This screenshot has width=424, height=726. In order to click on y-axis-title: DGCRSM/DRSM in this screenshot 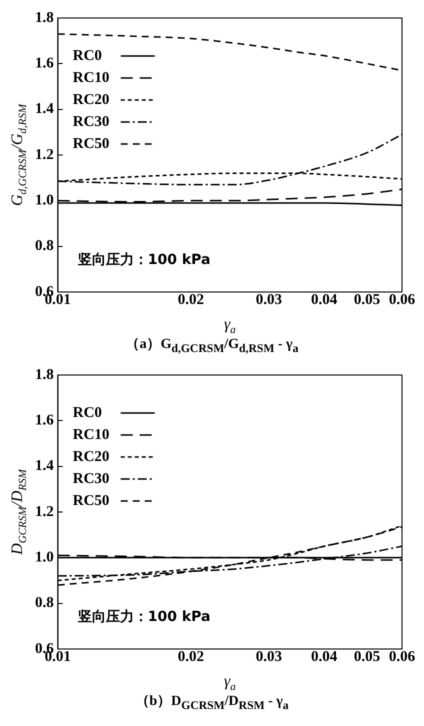, I will do `click(19, 512)`.